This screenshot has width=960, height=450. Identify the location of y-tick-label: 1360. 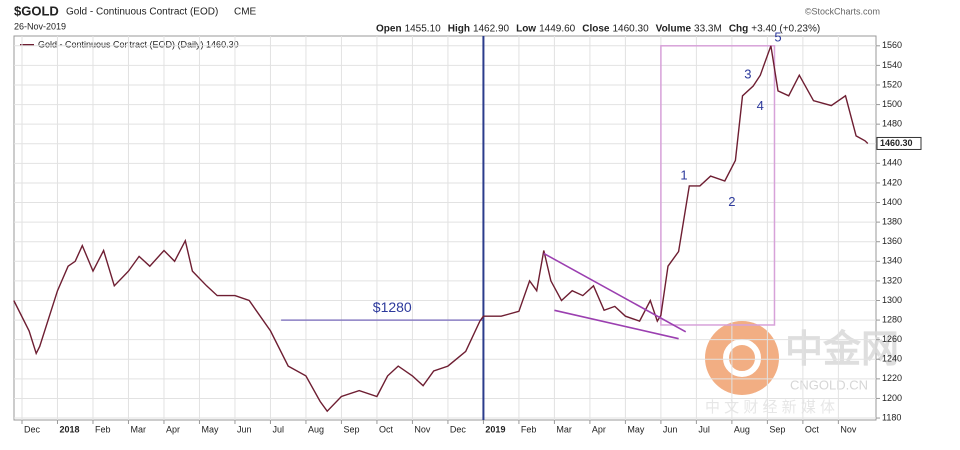
(892, 241).